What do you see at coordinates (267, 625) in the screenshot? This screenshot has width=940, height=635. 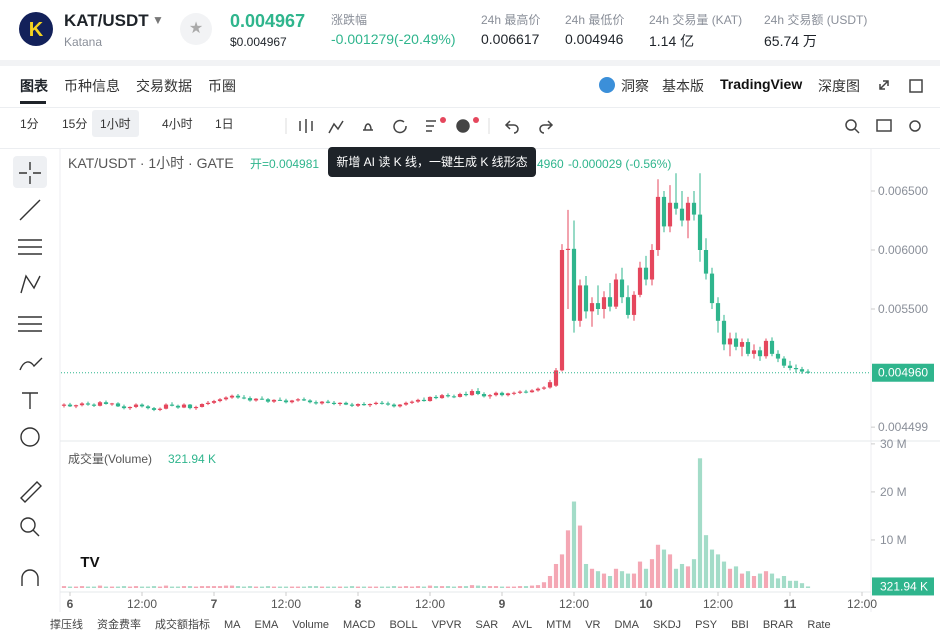 I see `indicator: EMA` at bounding box center [267, 625].